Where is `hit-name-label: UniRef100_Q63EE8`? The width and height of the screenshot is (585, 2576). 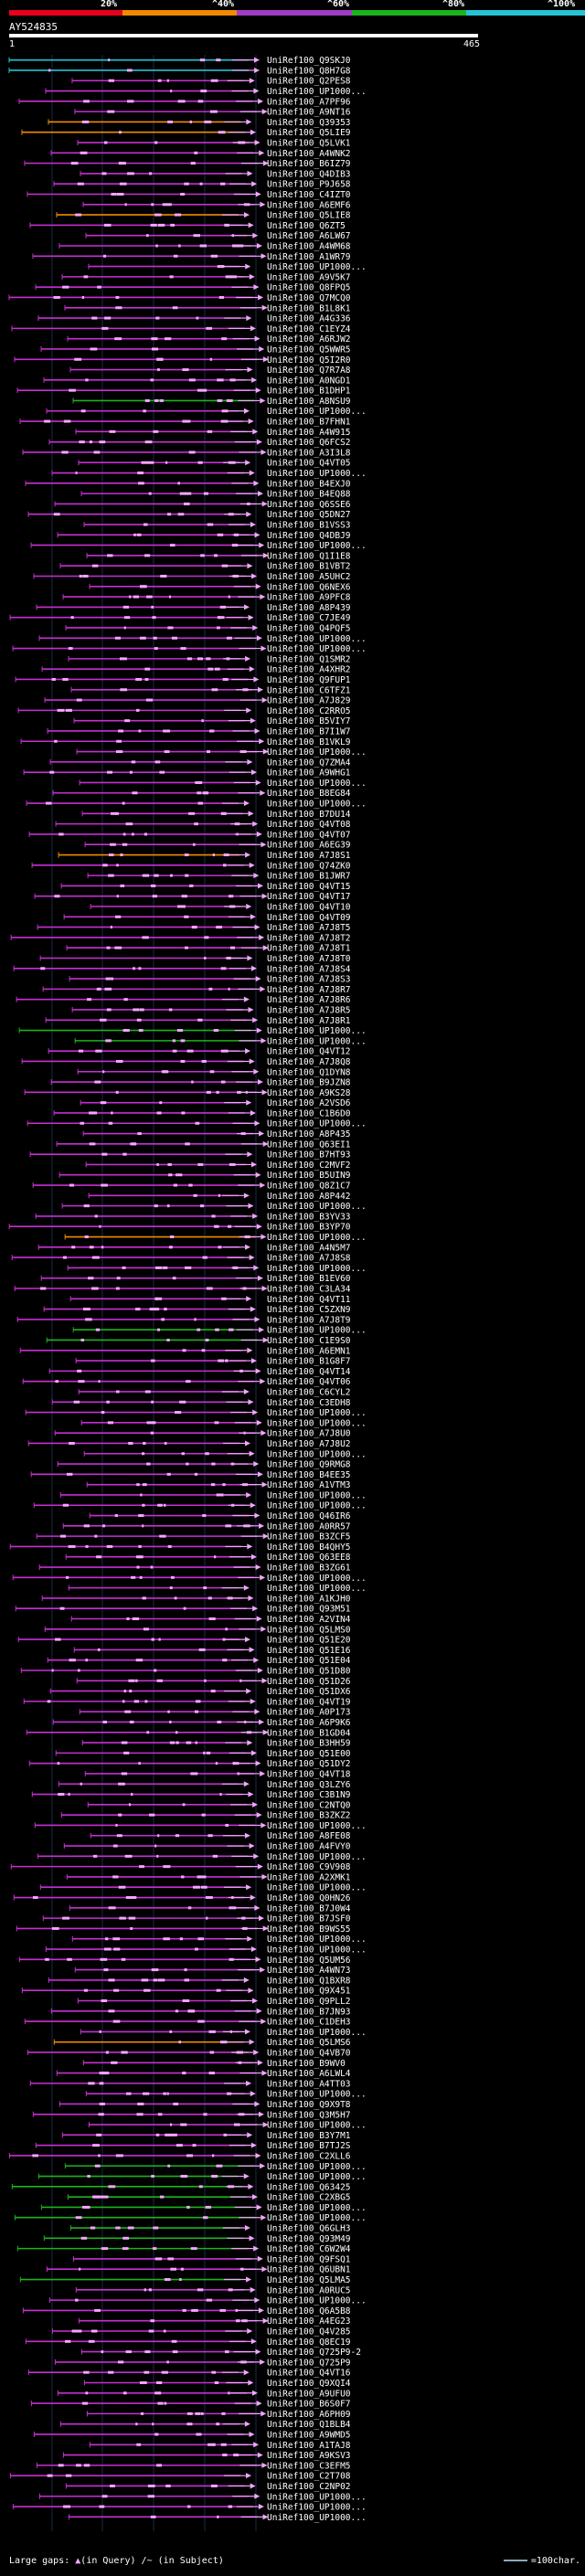 hit-name-label: UniRef100_Q63EE8 is located at coordinates (309, 1558).